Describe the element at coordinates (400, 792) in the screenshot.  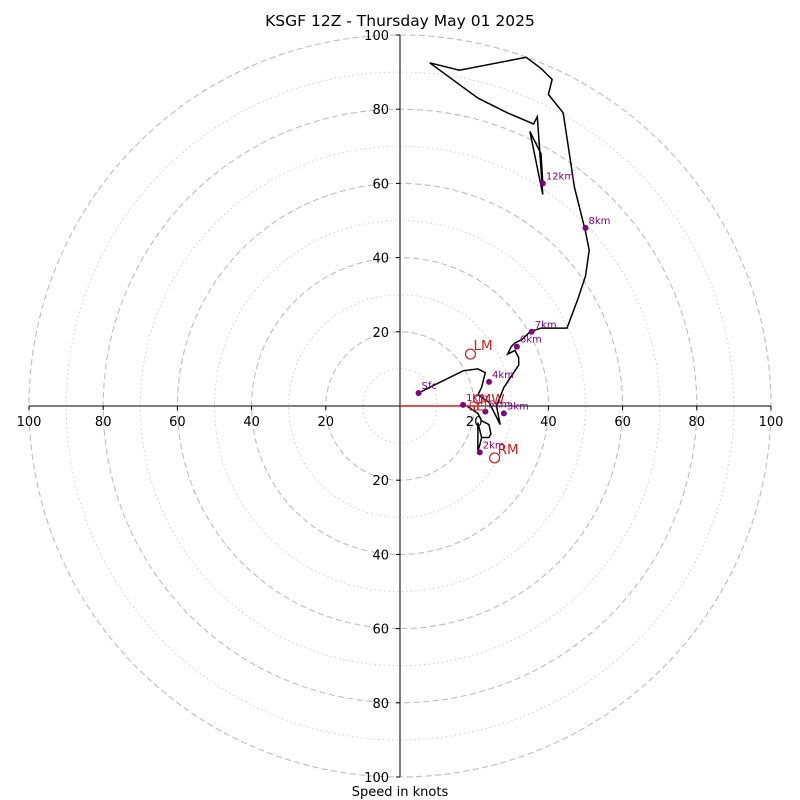
I see `x-axis-label: Speed in knots` at that location.